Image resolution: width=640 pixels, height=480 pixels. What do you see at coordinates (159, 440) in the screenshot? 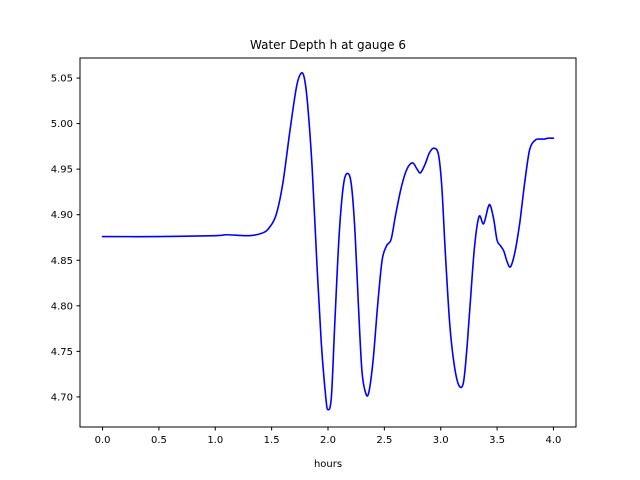
I see `x-tick-label: 0.5` at bounding box center [159, 440].